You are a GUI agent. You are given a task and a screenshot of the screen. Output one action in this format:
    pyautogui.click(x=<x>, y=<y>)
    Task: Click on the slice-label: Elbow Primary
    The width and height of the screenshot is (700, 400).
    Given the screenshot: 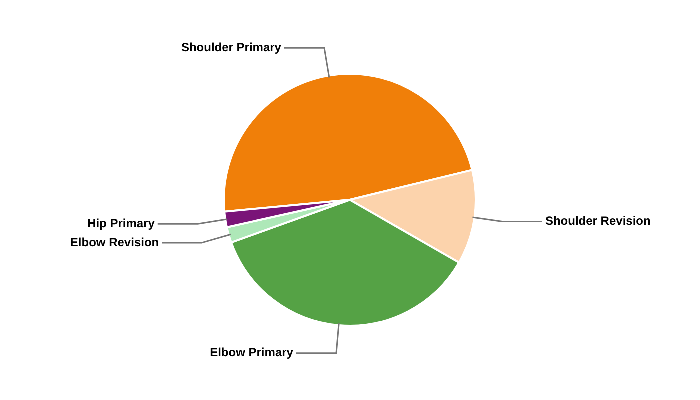 What is the action you would take?
    pyautogui.click(x=252, y=353)
    